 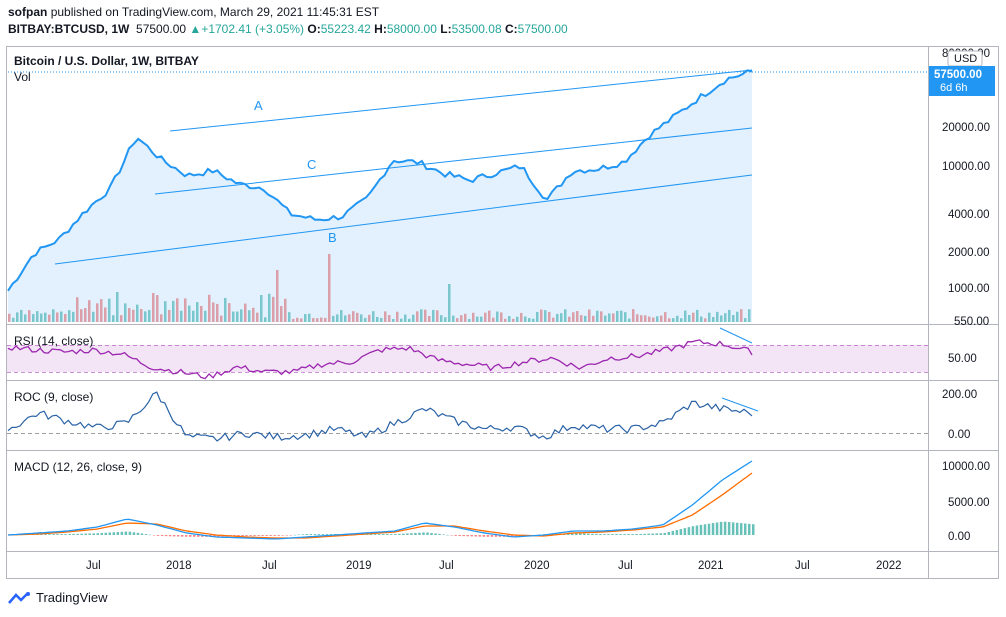 I want to click on macd-line, so click(x=380, y=500).